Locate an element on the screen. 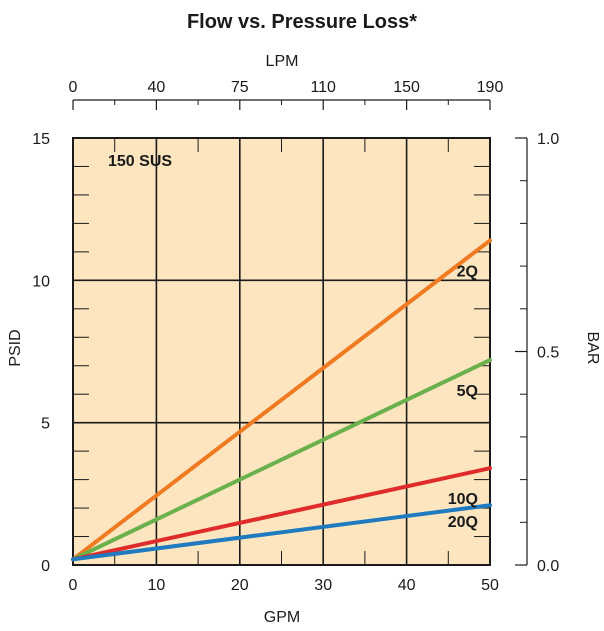 The width and height of the screenshot is (604, 631). y-tick-label: 5 is located at coordinates (45, 424).